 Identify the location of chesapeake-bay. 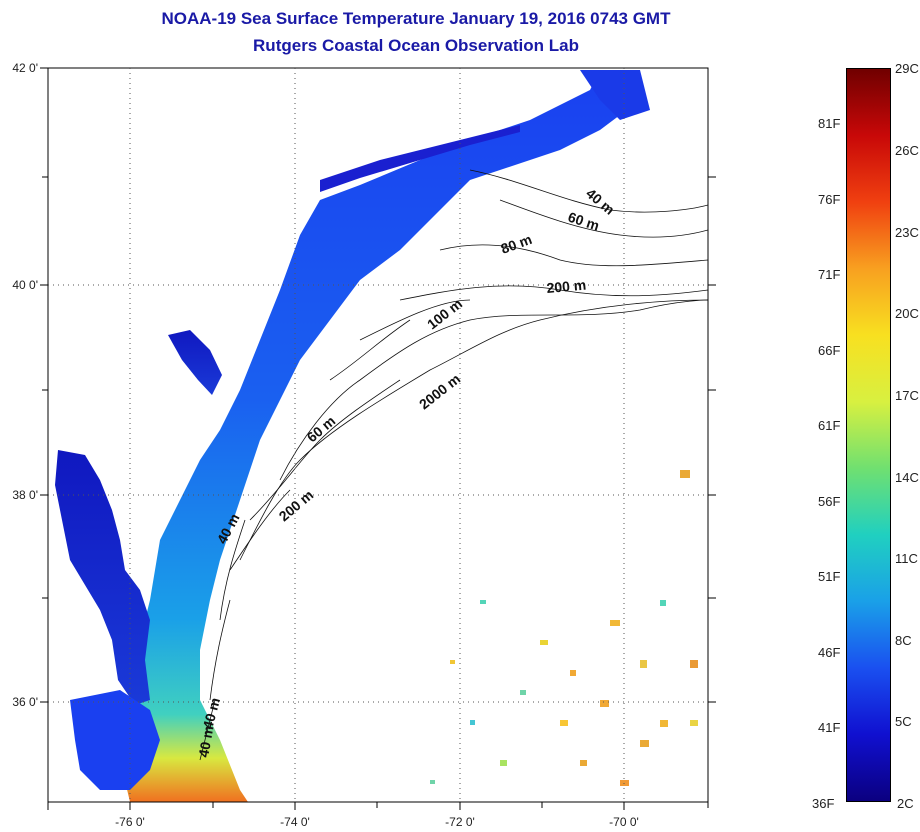
(102, 577).